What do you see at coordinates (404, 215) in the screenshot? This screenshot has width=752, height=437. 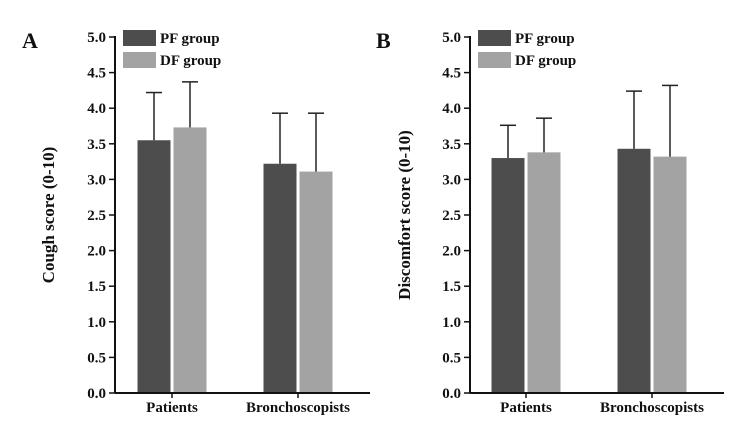 I see `panel-b-y-axis-title: Discomfort score (0-10)` at bounding box center [404, 215].